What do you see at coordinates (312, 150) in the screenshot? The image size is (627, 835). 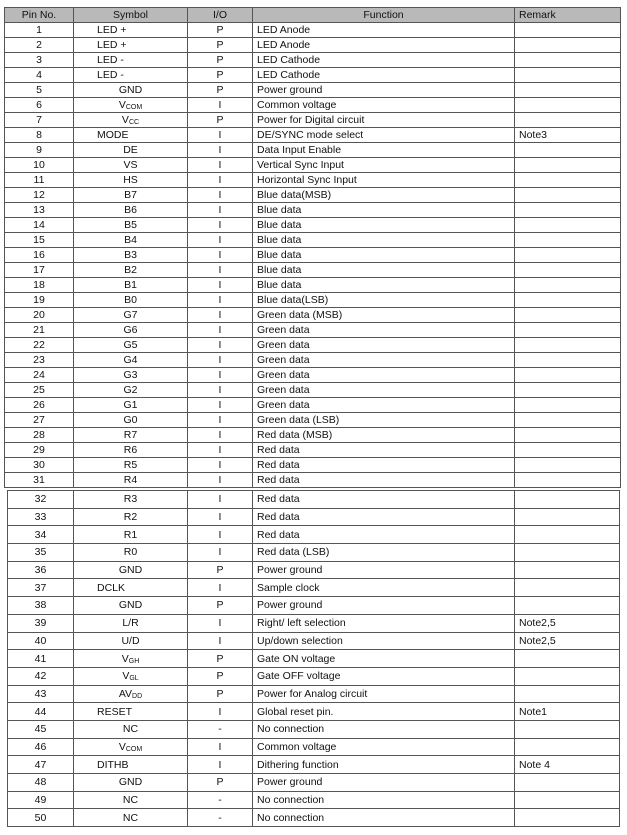 I see `table-row: 9 DE I Data Input Enable` at bounding box center [312, 150].